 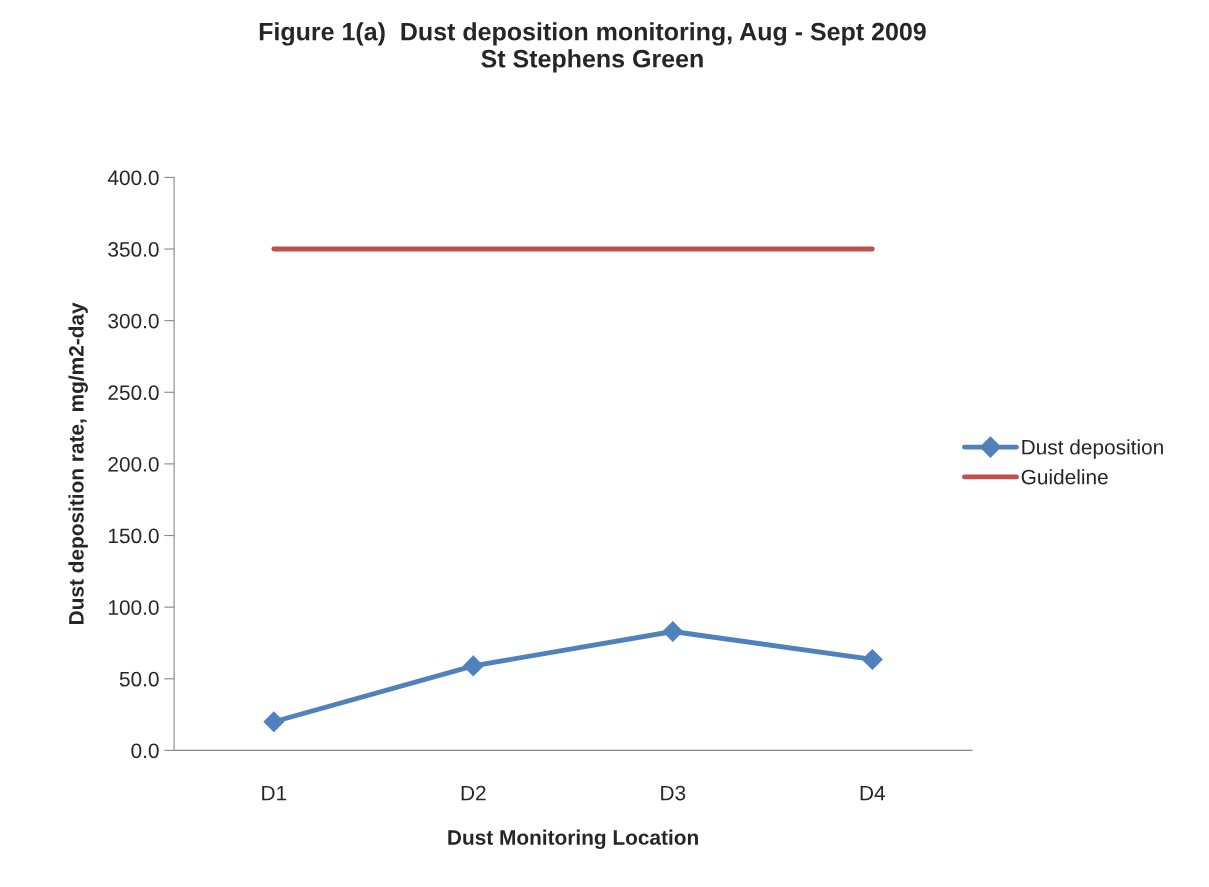 I want to click on y-tick-label: 400.0, so click(x=133, y=178).